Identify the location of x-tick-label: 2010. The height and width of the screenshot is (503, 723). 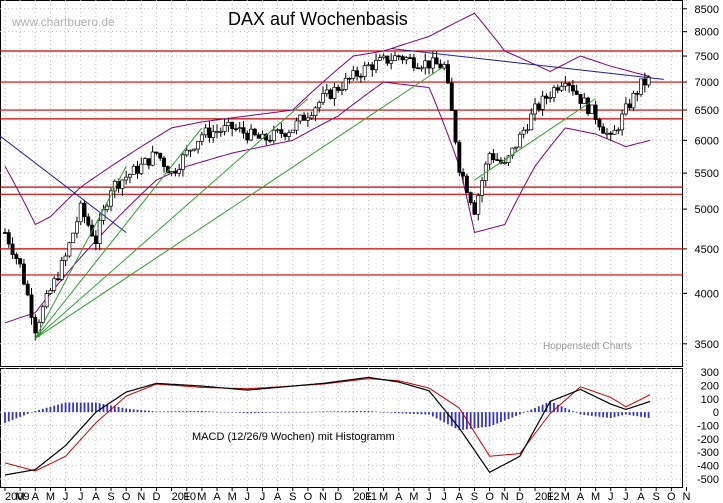
(184, 497).